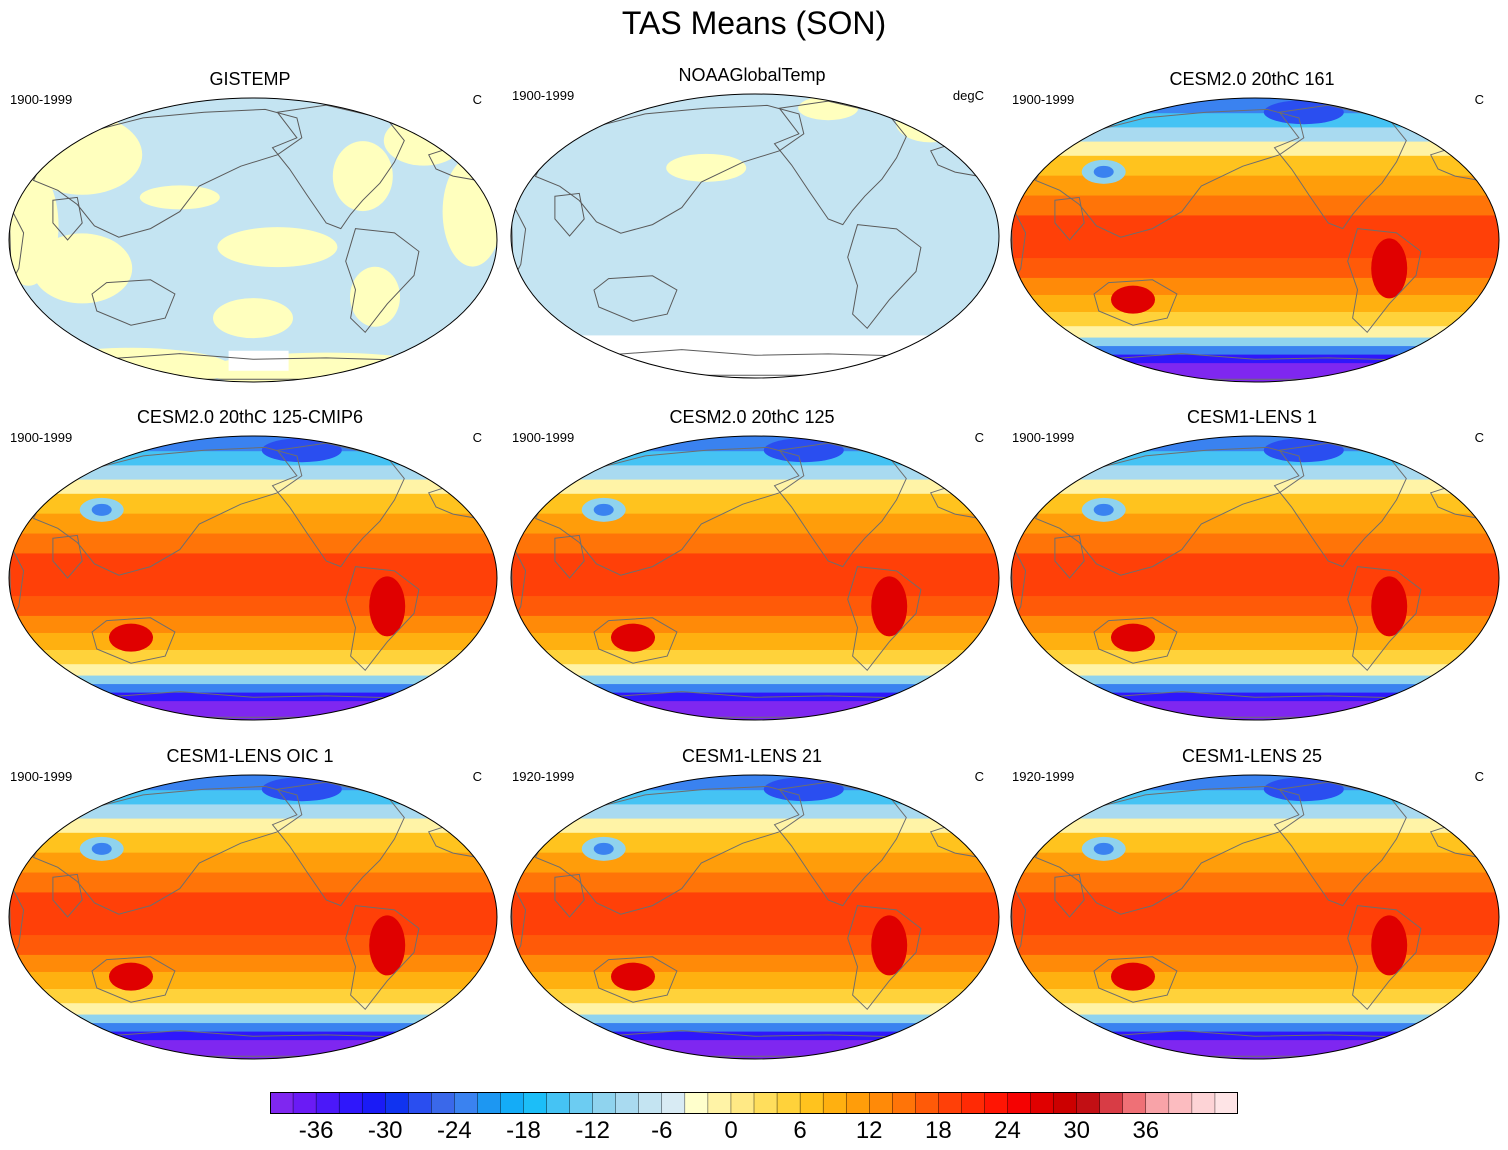 The width and height of the screenshot is (1508, 1150). I want to click on colorbar-tick-label: -18, so click(523, 1130).